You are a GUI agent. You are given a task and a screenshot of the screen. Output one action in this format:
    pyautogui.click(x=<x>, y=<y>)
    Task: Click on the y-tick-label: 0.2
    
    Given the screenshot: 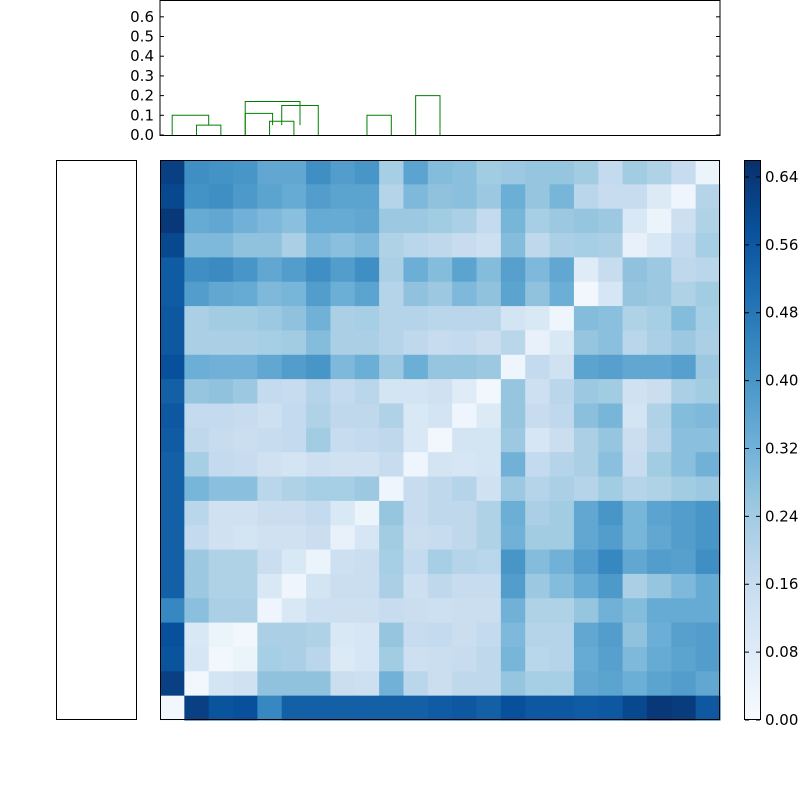 What is the action you would take?
    pyautogui.click(x=142, y=96)
    